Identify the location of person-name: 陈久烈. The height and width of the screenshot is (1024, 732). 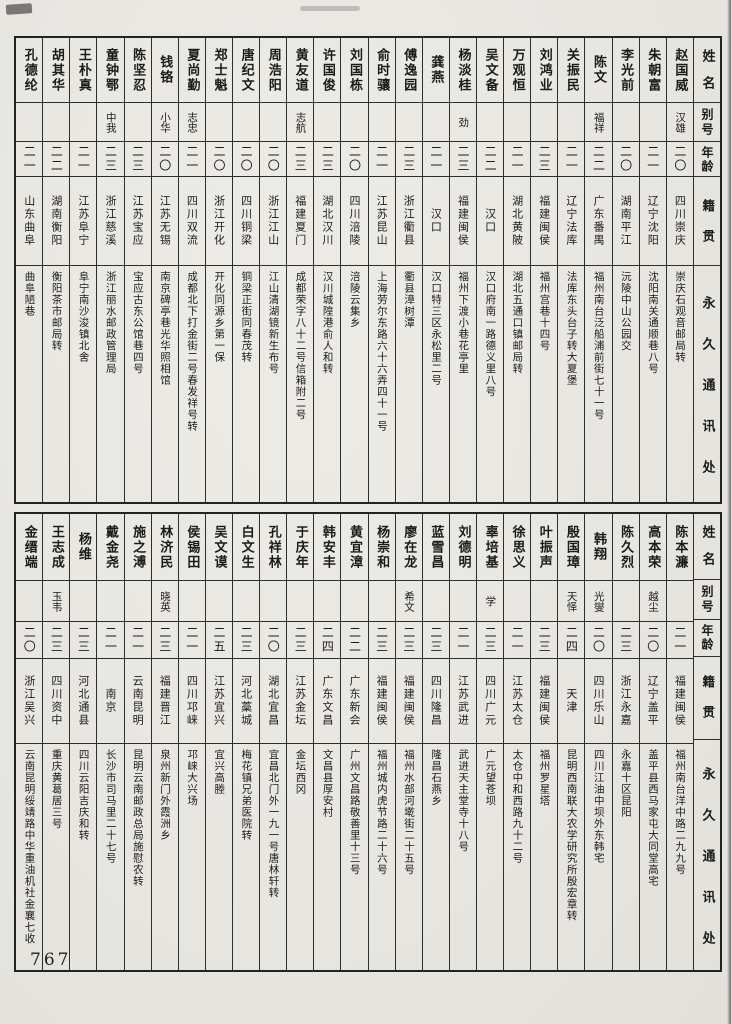
(626, 547).